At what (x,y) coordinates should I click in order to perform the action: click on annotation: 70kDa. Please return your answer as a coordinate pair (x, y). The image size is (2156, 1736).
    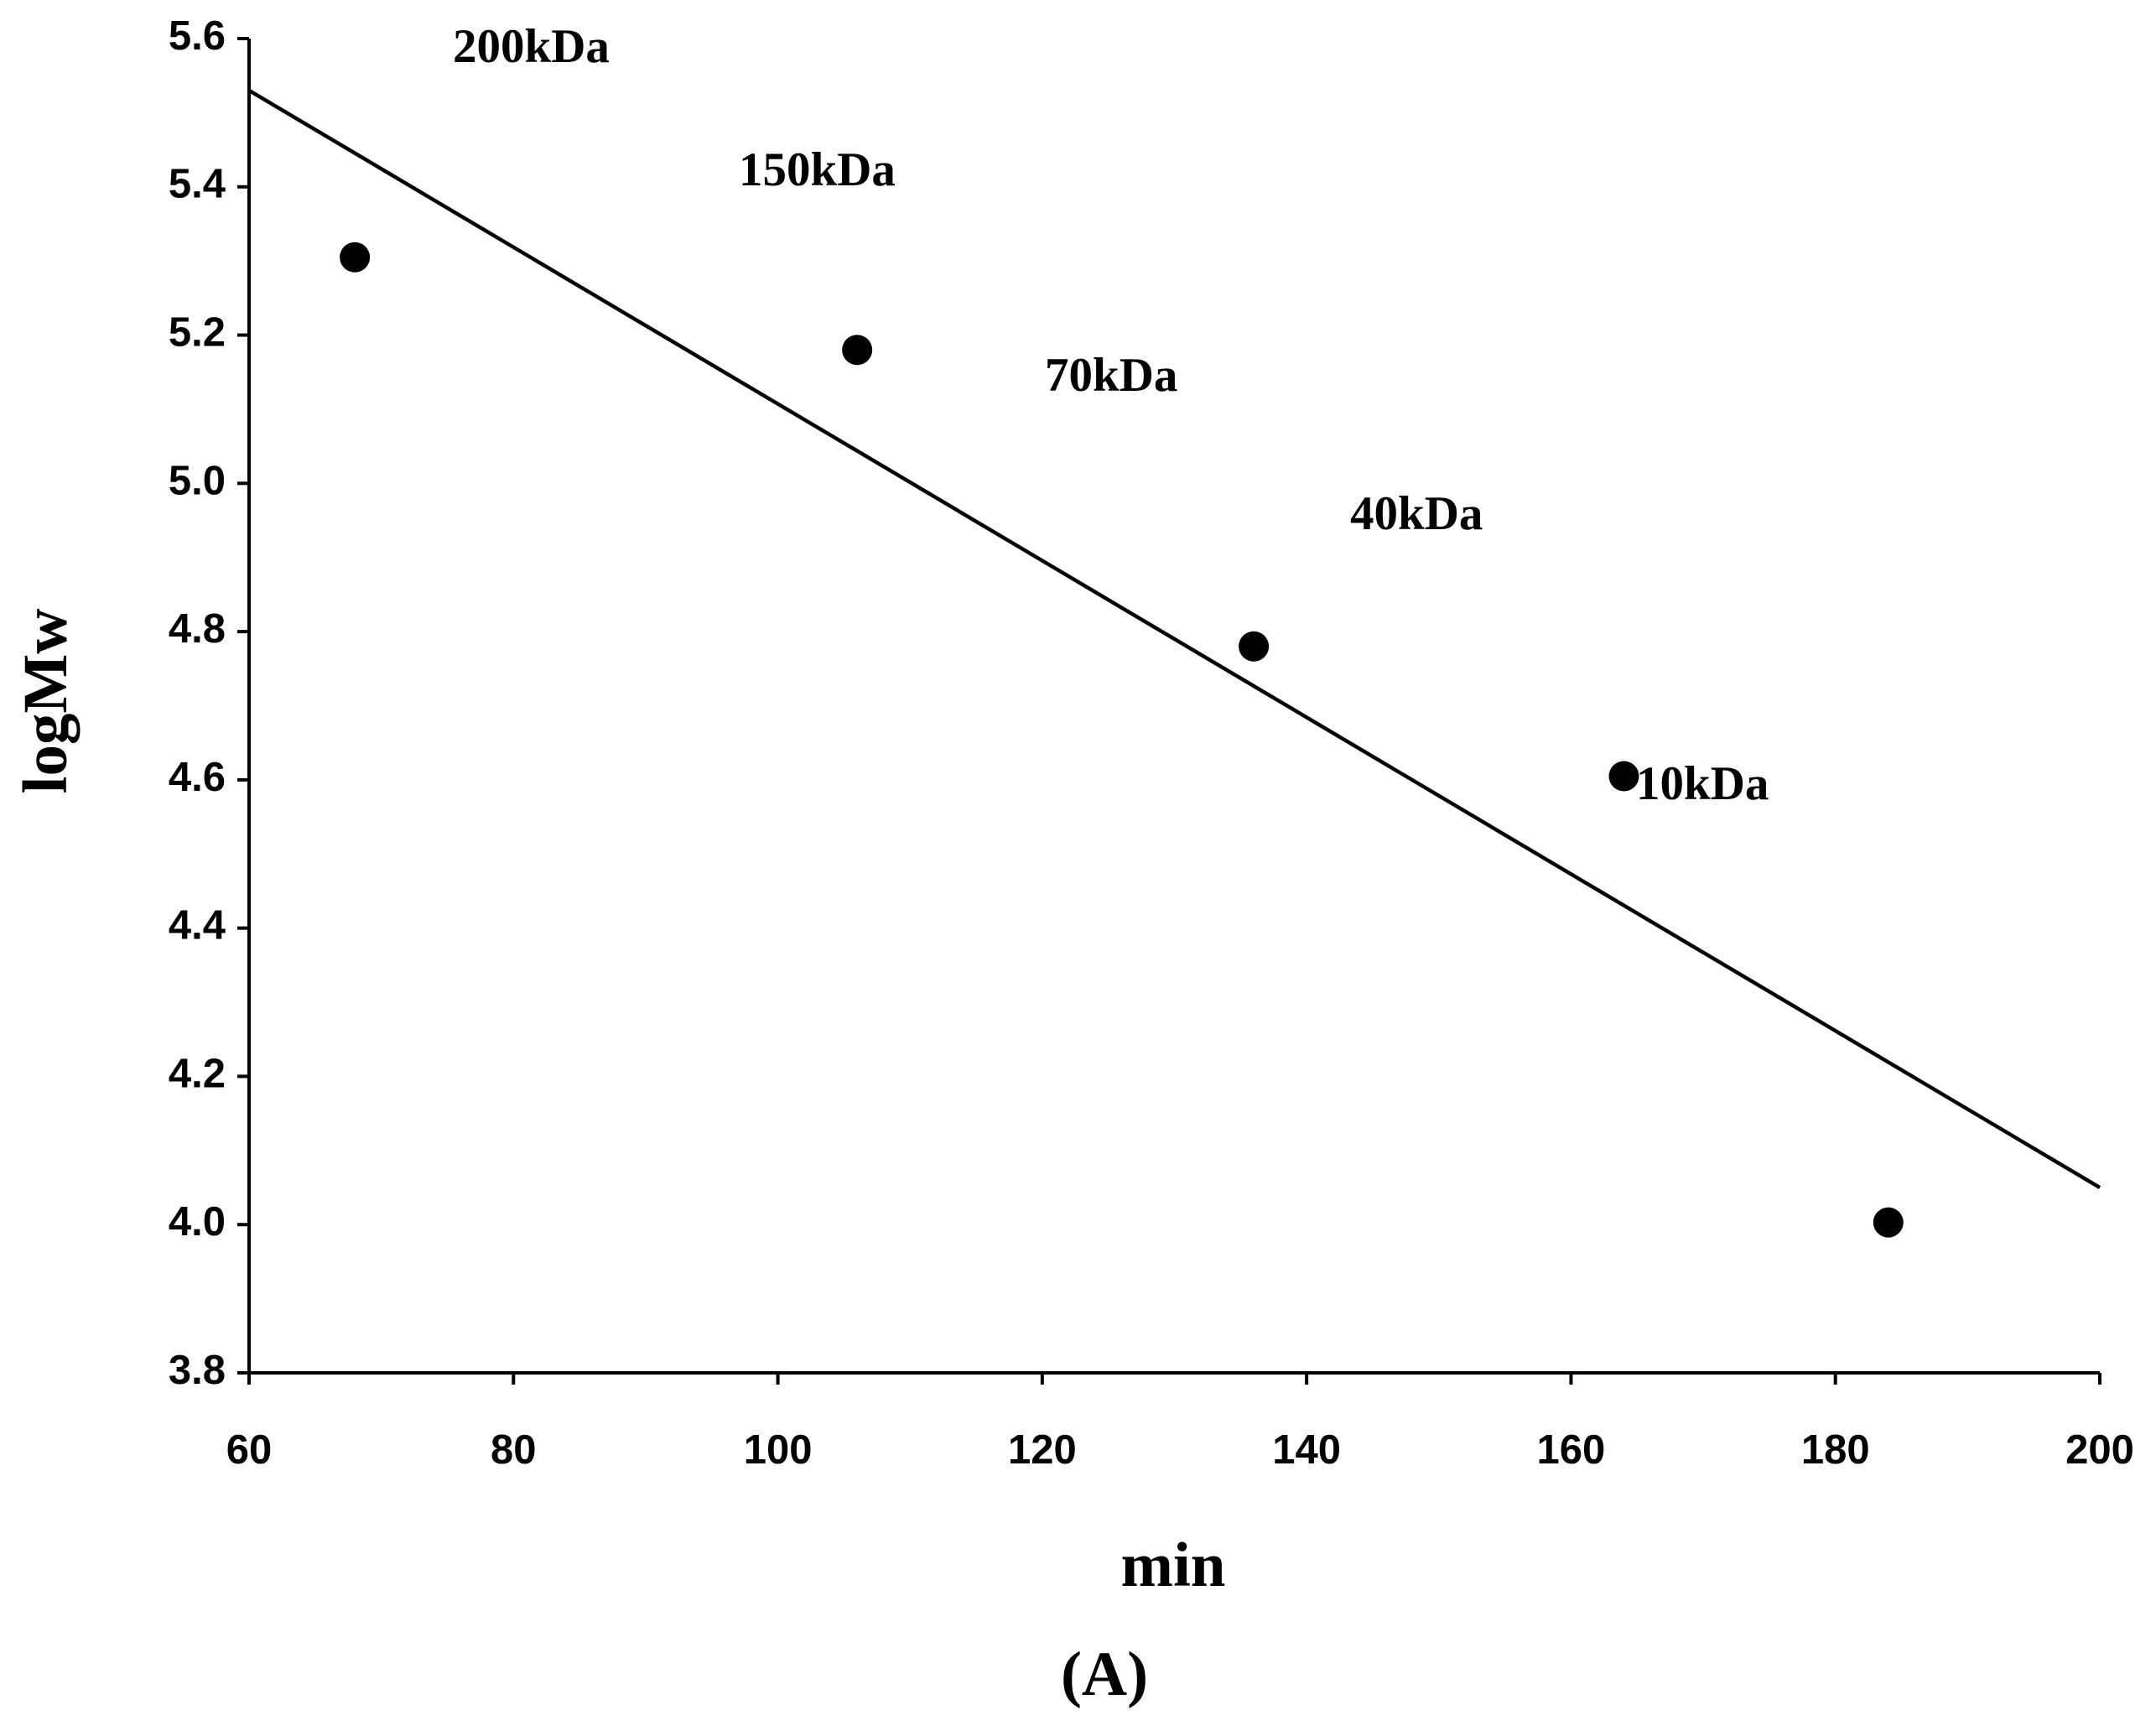
    Looking at the image, I should click on (1111, 376).